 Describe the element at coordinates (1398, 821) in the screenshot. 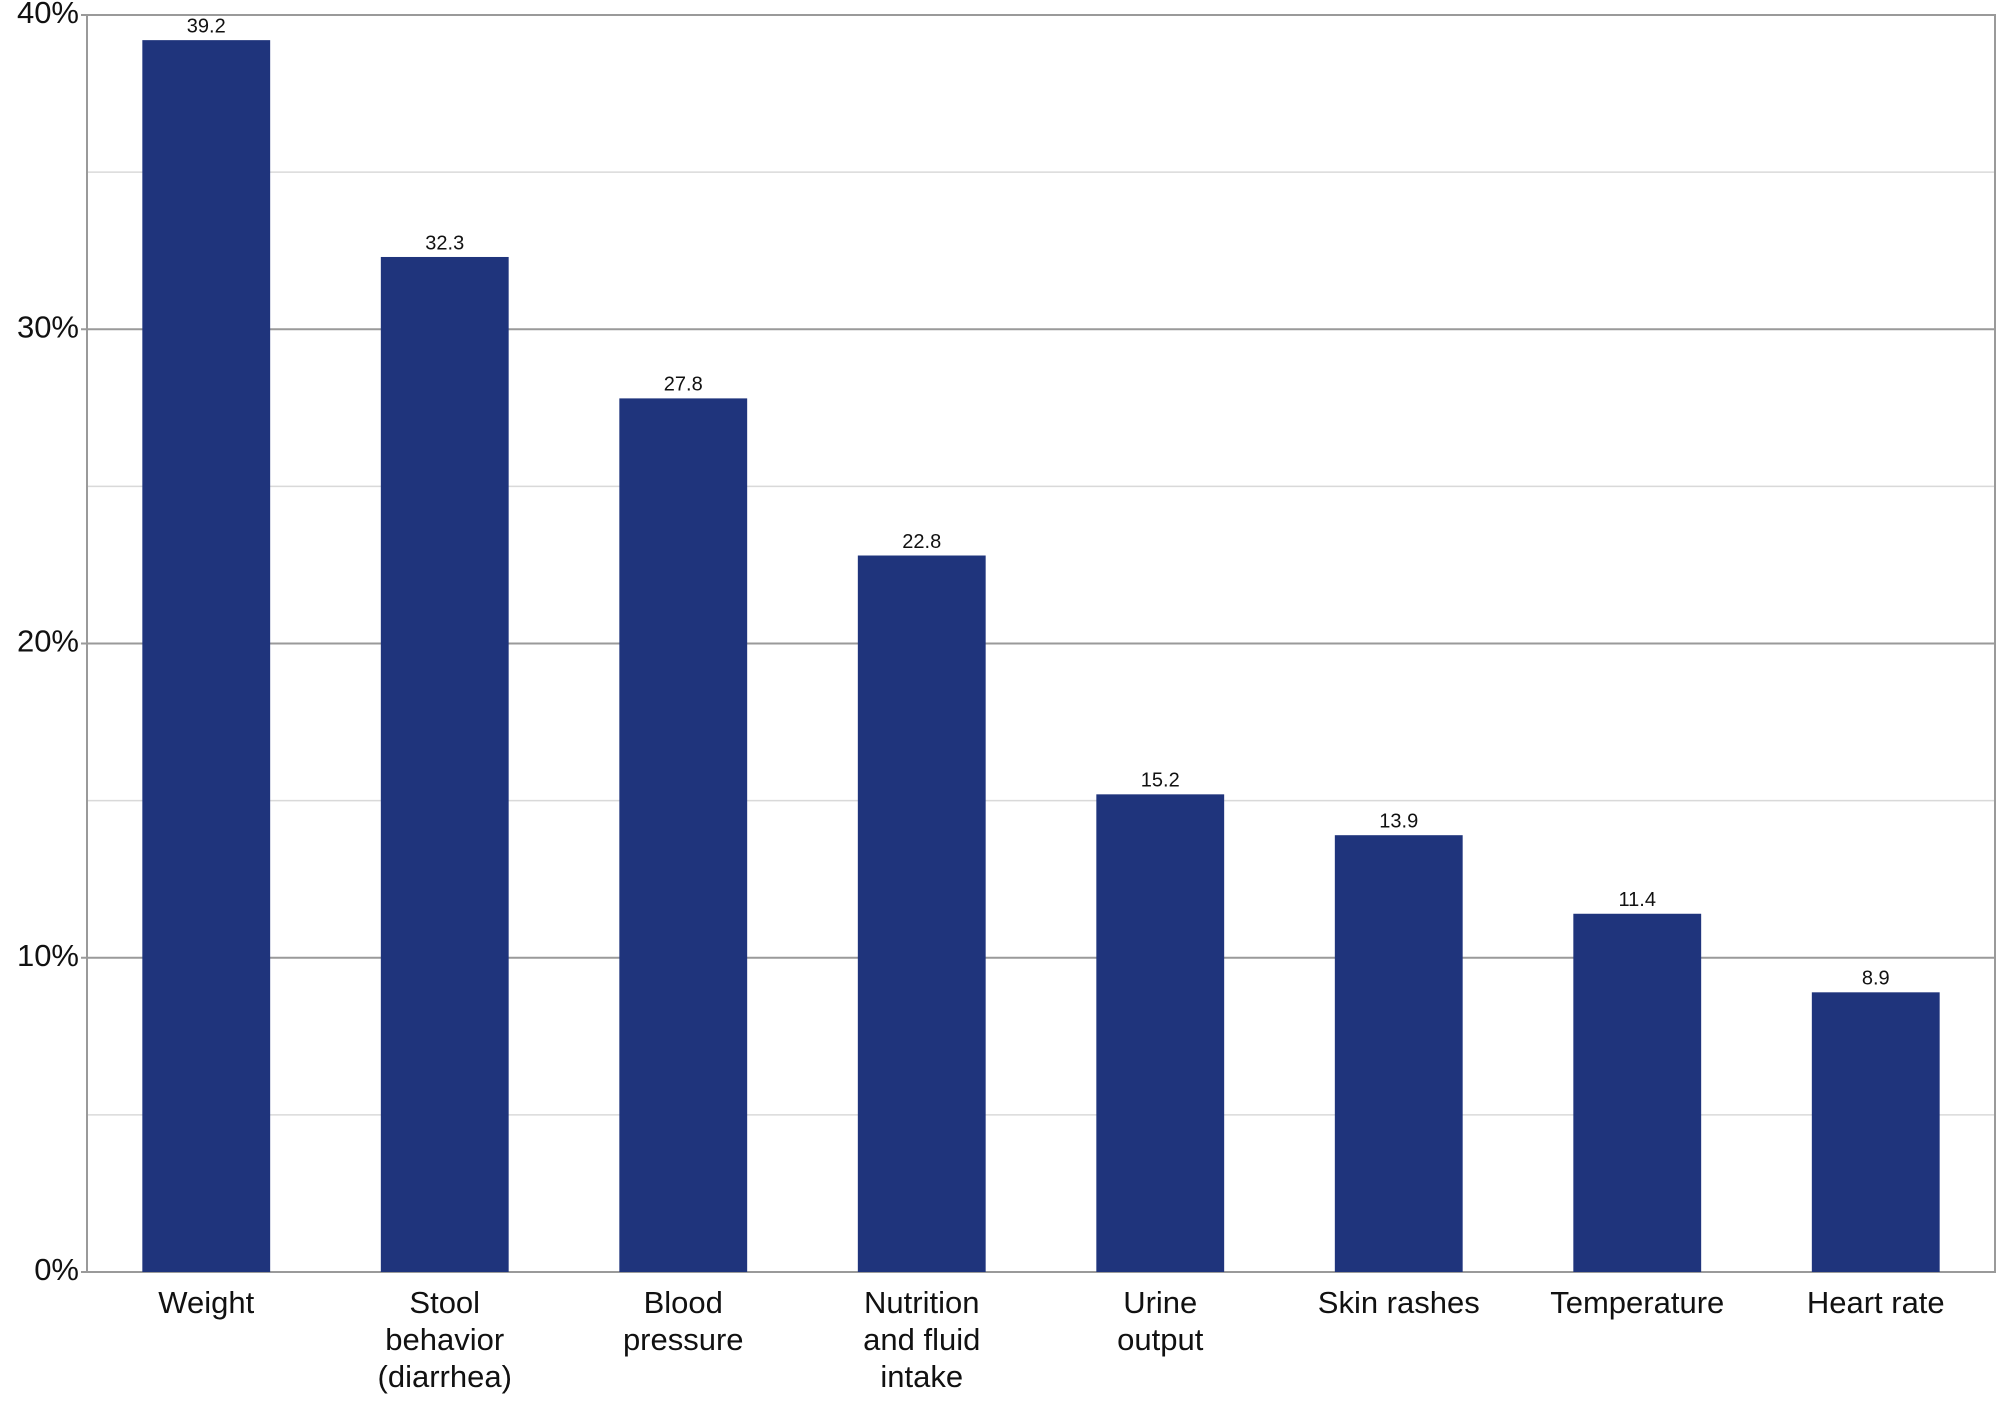

I see `value-label: 13.9` at that location.